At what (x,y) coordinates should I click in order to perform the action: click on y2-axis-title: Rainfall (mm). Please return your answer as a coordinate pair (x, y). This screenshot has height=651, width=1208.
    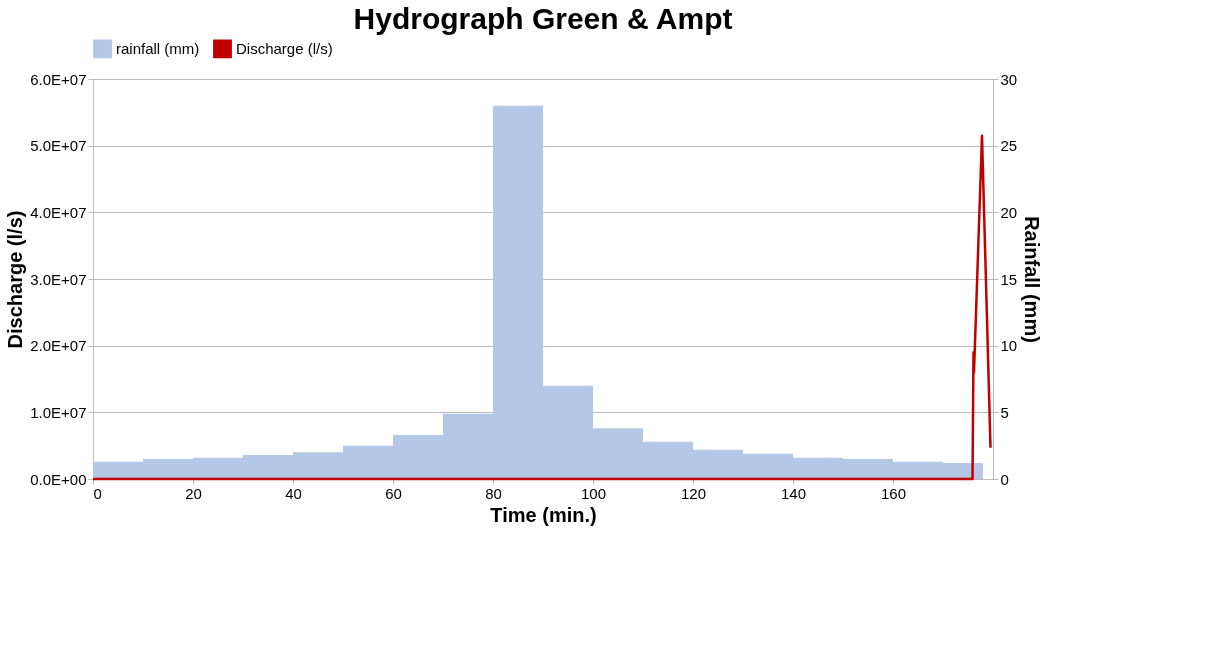
    Looking at the image, I should click on (1032, 279).